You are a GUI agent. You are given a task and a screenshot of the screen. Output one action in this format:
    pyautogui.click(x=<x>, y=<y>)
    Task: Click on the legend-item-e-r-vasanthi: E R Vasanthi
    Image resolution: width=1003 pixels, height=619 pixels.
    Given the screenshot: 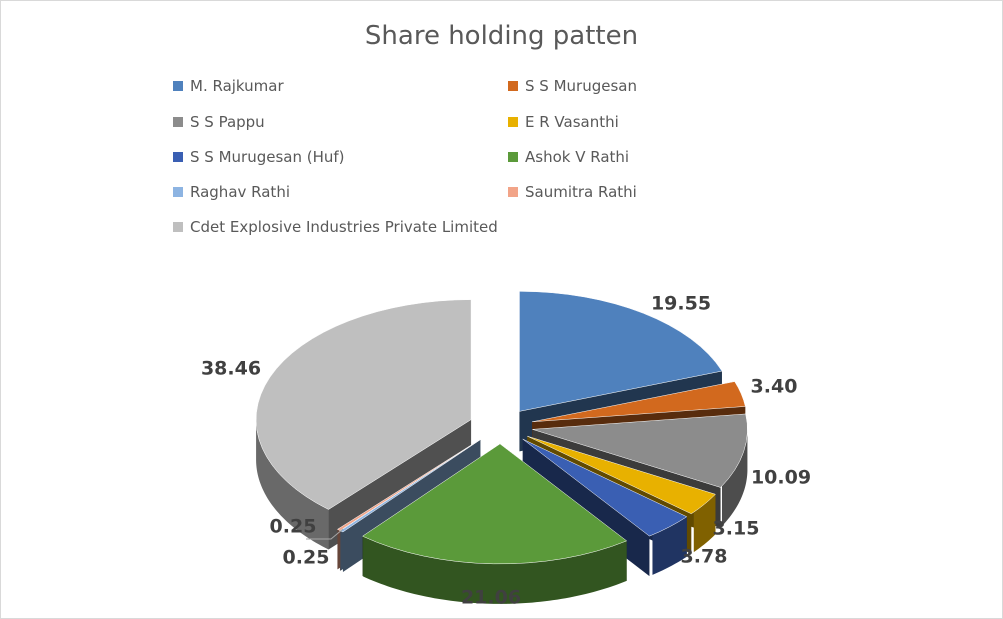 What is the action you would take?
    pyautogui.click(x=563, y=122)
    